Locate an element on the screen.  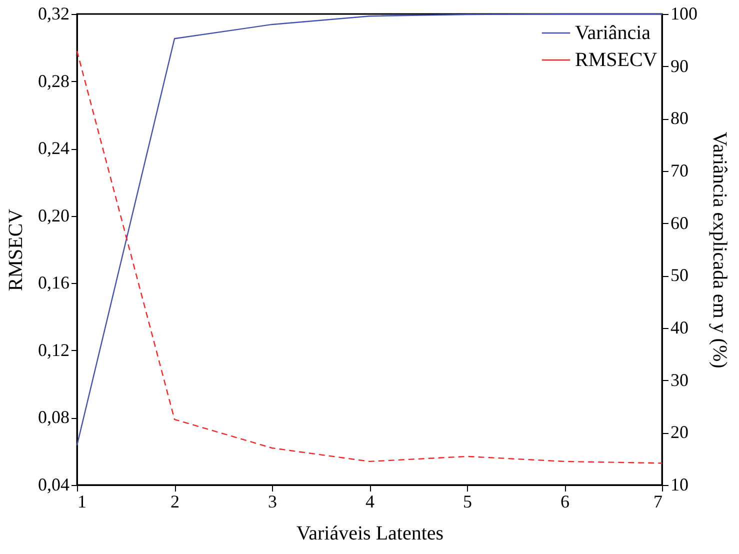
y-tick-label: 0,28 is located at coordinates (54, 80).